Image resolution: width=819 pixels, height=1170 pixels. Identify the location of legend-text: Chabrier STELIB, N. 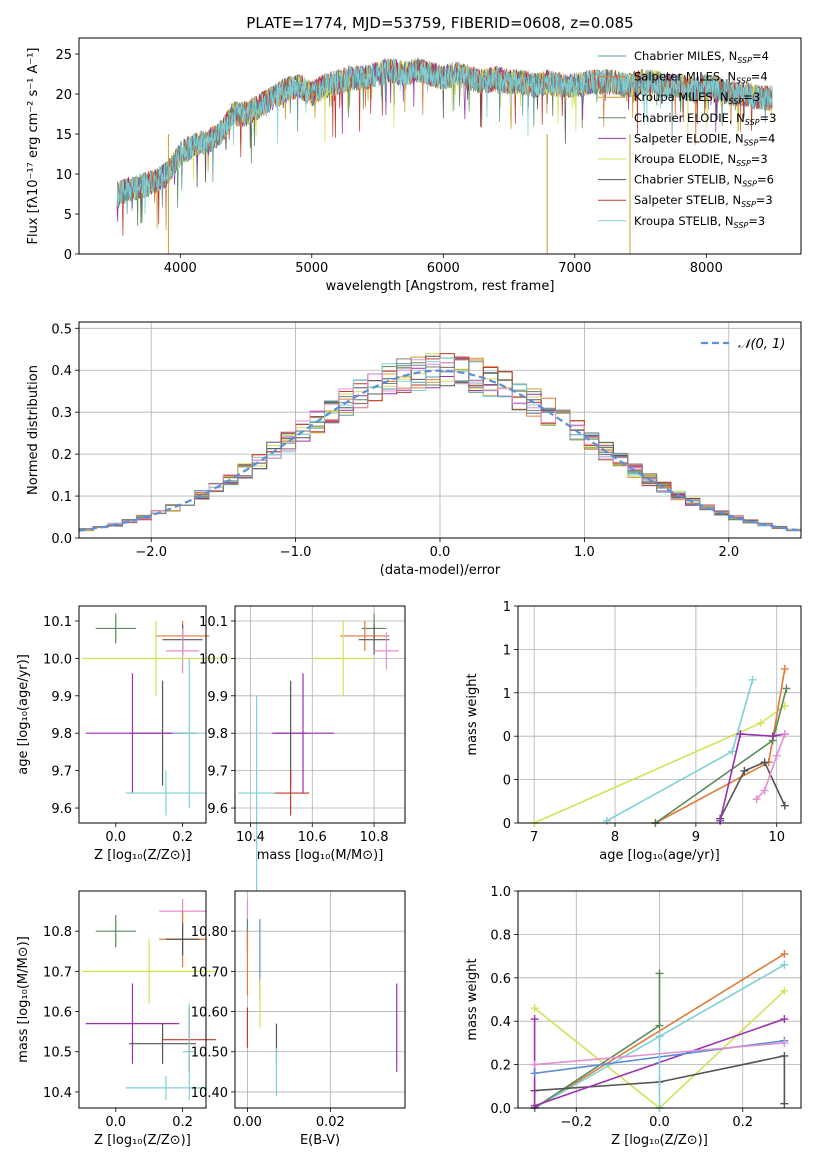
(688, 180).